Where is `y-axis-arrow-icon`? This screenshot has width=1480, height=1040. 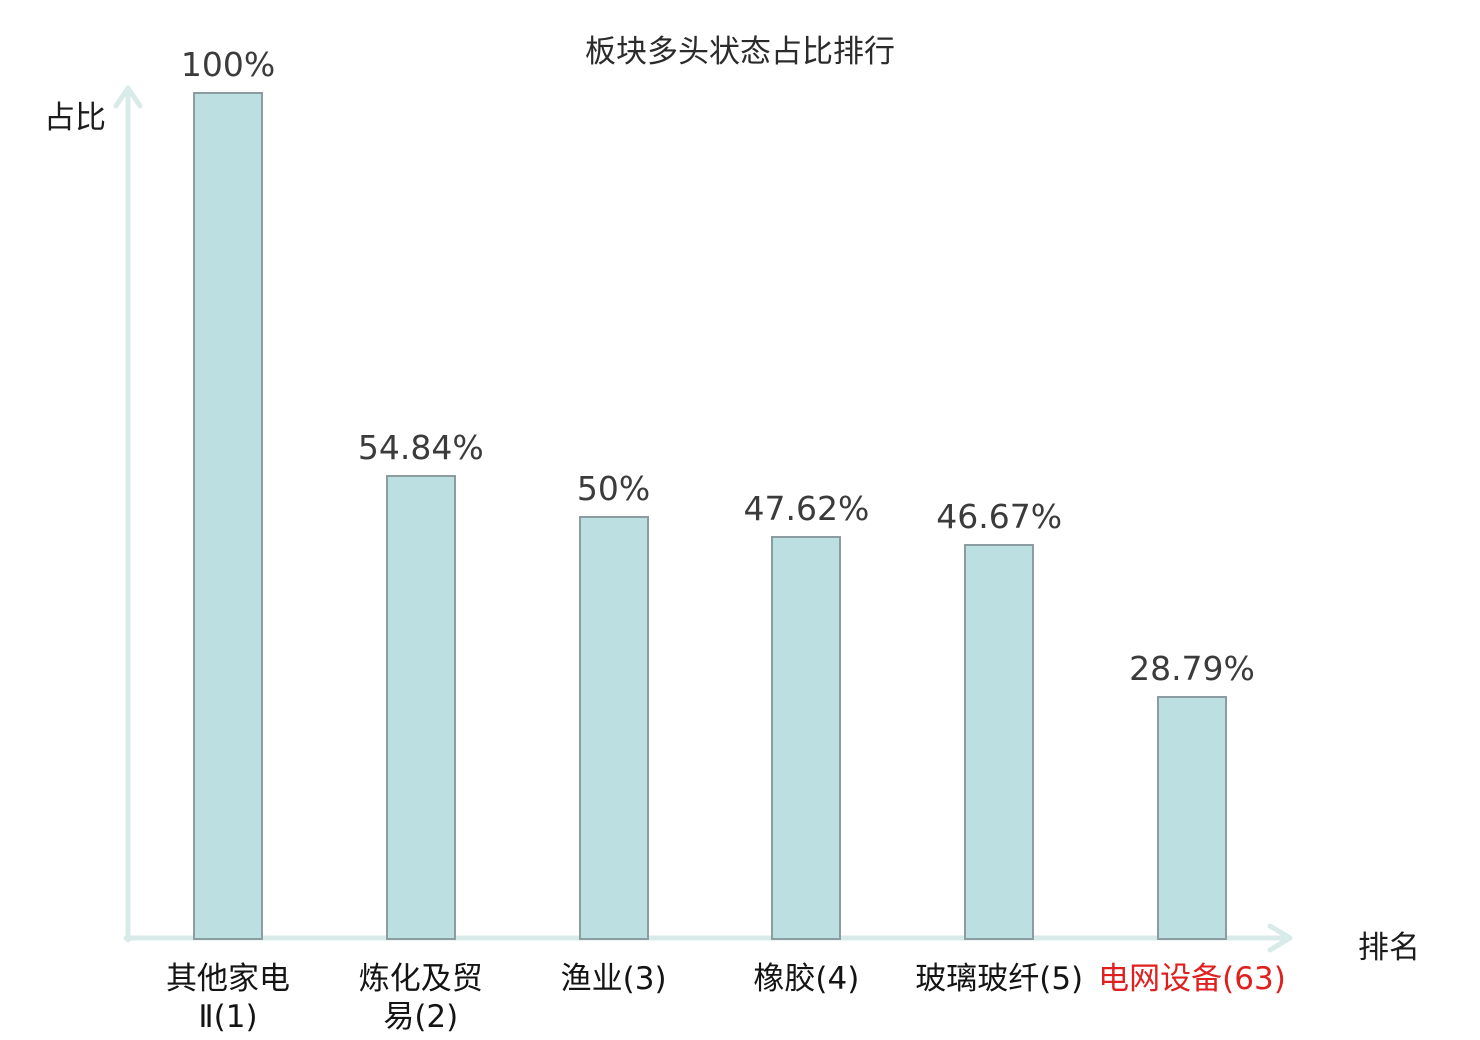
y-axis-arrow-icon is located at coordinates (128, 97).